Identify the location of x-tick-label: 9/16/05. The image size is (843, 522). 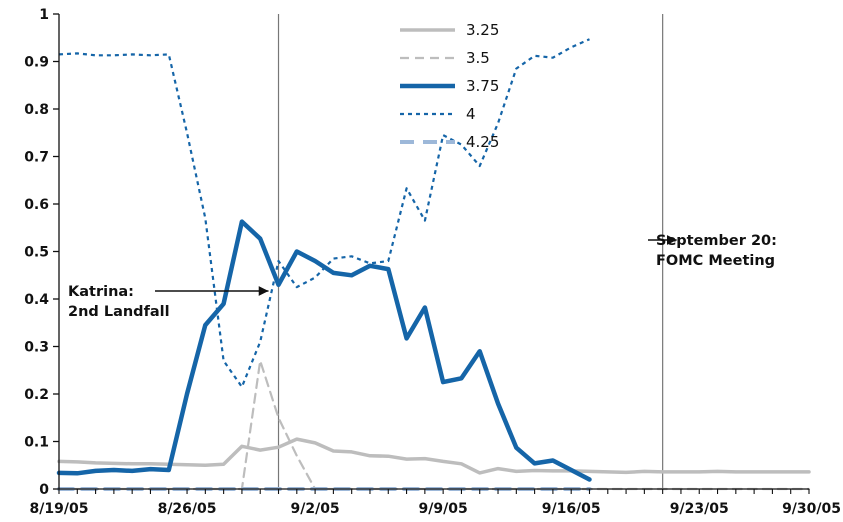
(571, 509).